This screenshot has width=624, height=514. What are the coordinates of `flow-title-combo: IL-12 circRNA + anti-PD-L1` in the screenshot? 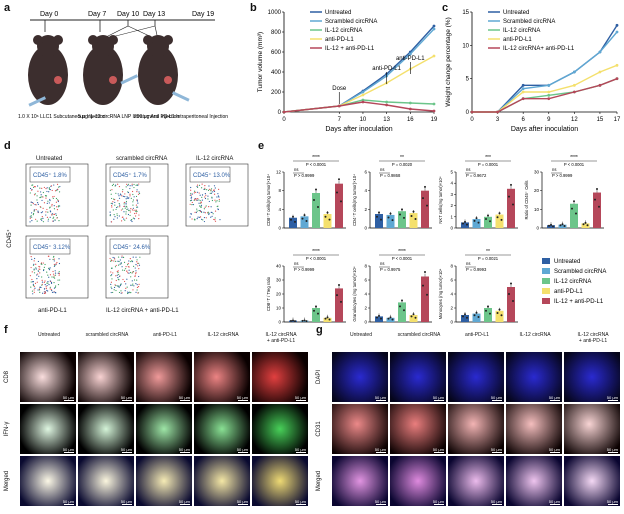 It's located at (142, 311).